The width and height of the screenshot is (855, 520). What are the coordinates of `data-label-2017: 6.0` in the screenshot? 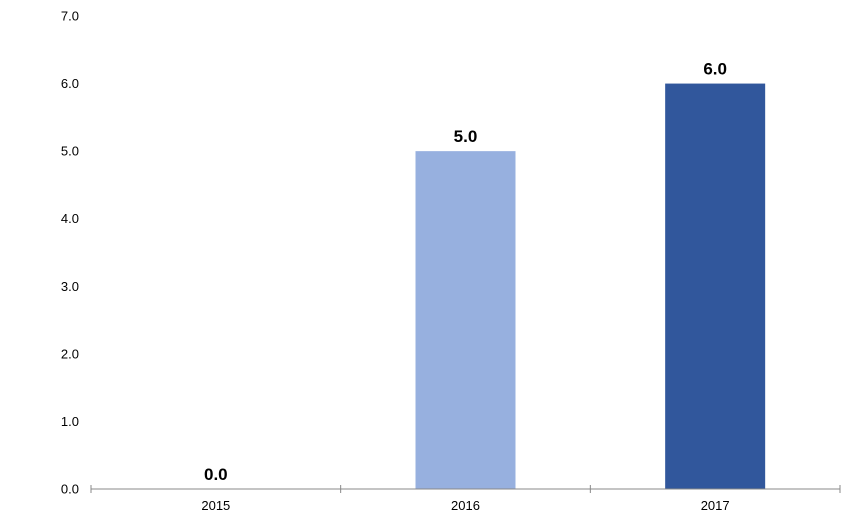 It's located at (715, 69).